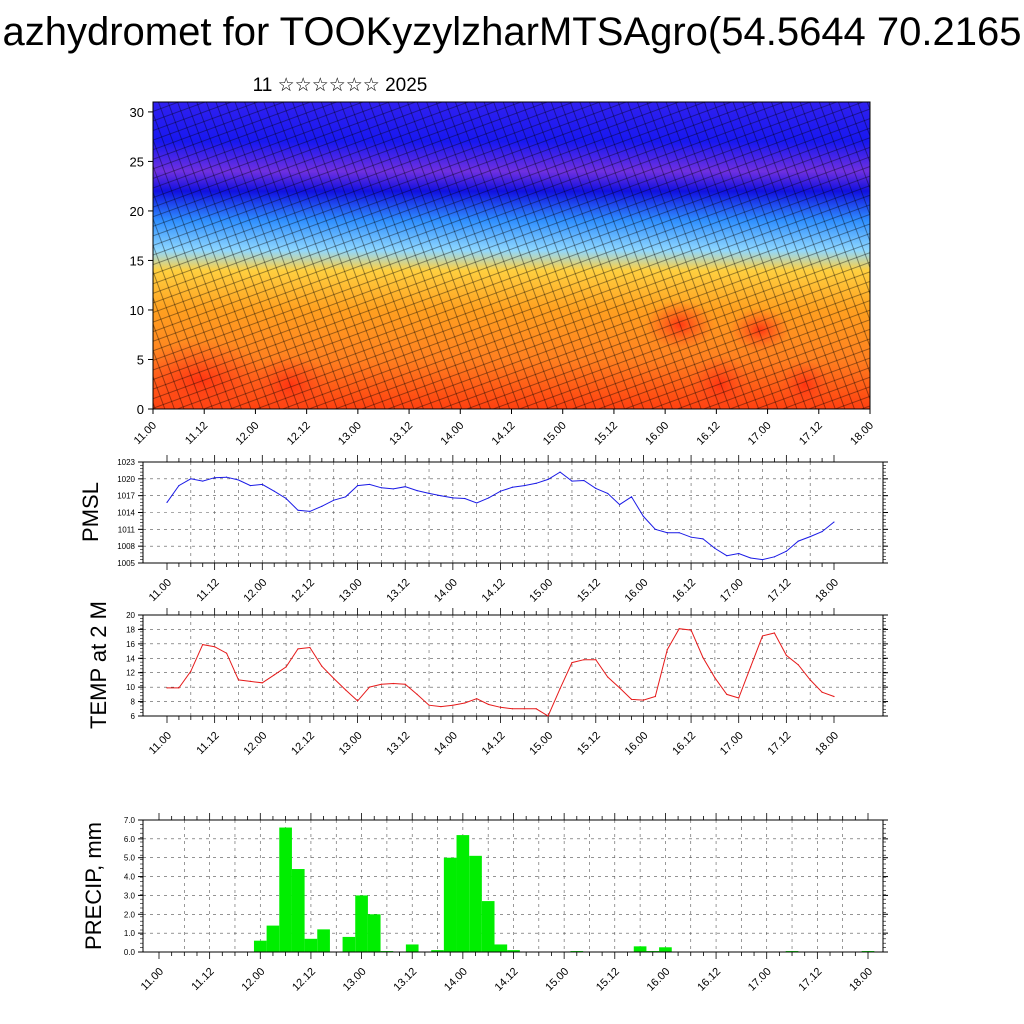 The image size is (1024, 1024). Describe the element at coordinates (130, 952) in the screenshot. I see `precip-ytick-label-0: 0.0` at that location.